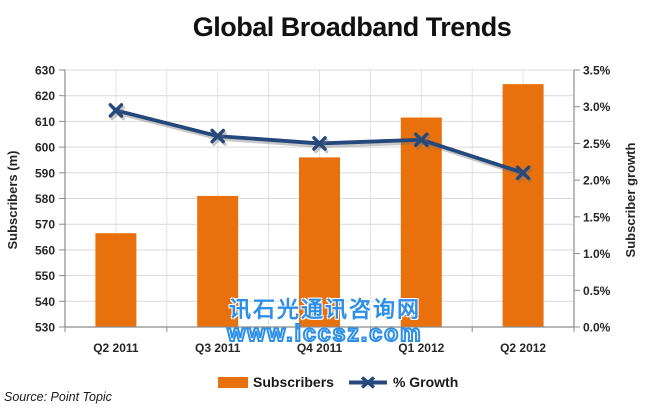 The height and width of the screenshot is (418, 650). Describe the element at coordinates (233, 382) in the screenshot. I see `subscribers-swatch-icon` at that location.